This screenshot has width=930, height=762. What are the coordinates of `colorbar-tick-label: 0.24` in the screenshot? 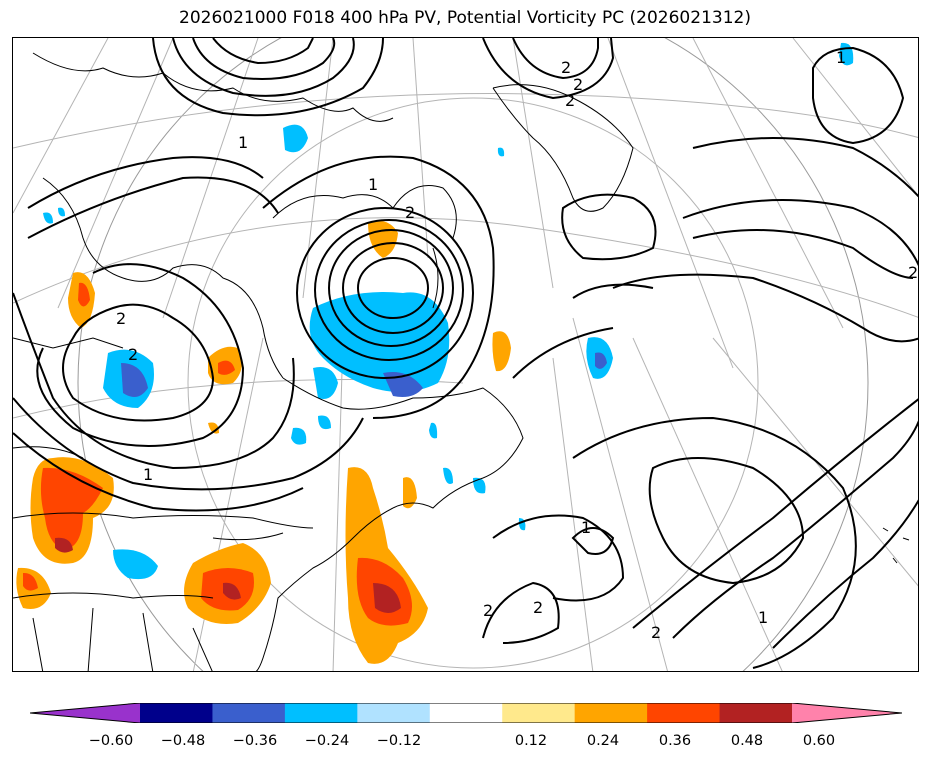 It's located at (603, 741).